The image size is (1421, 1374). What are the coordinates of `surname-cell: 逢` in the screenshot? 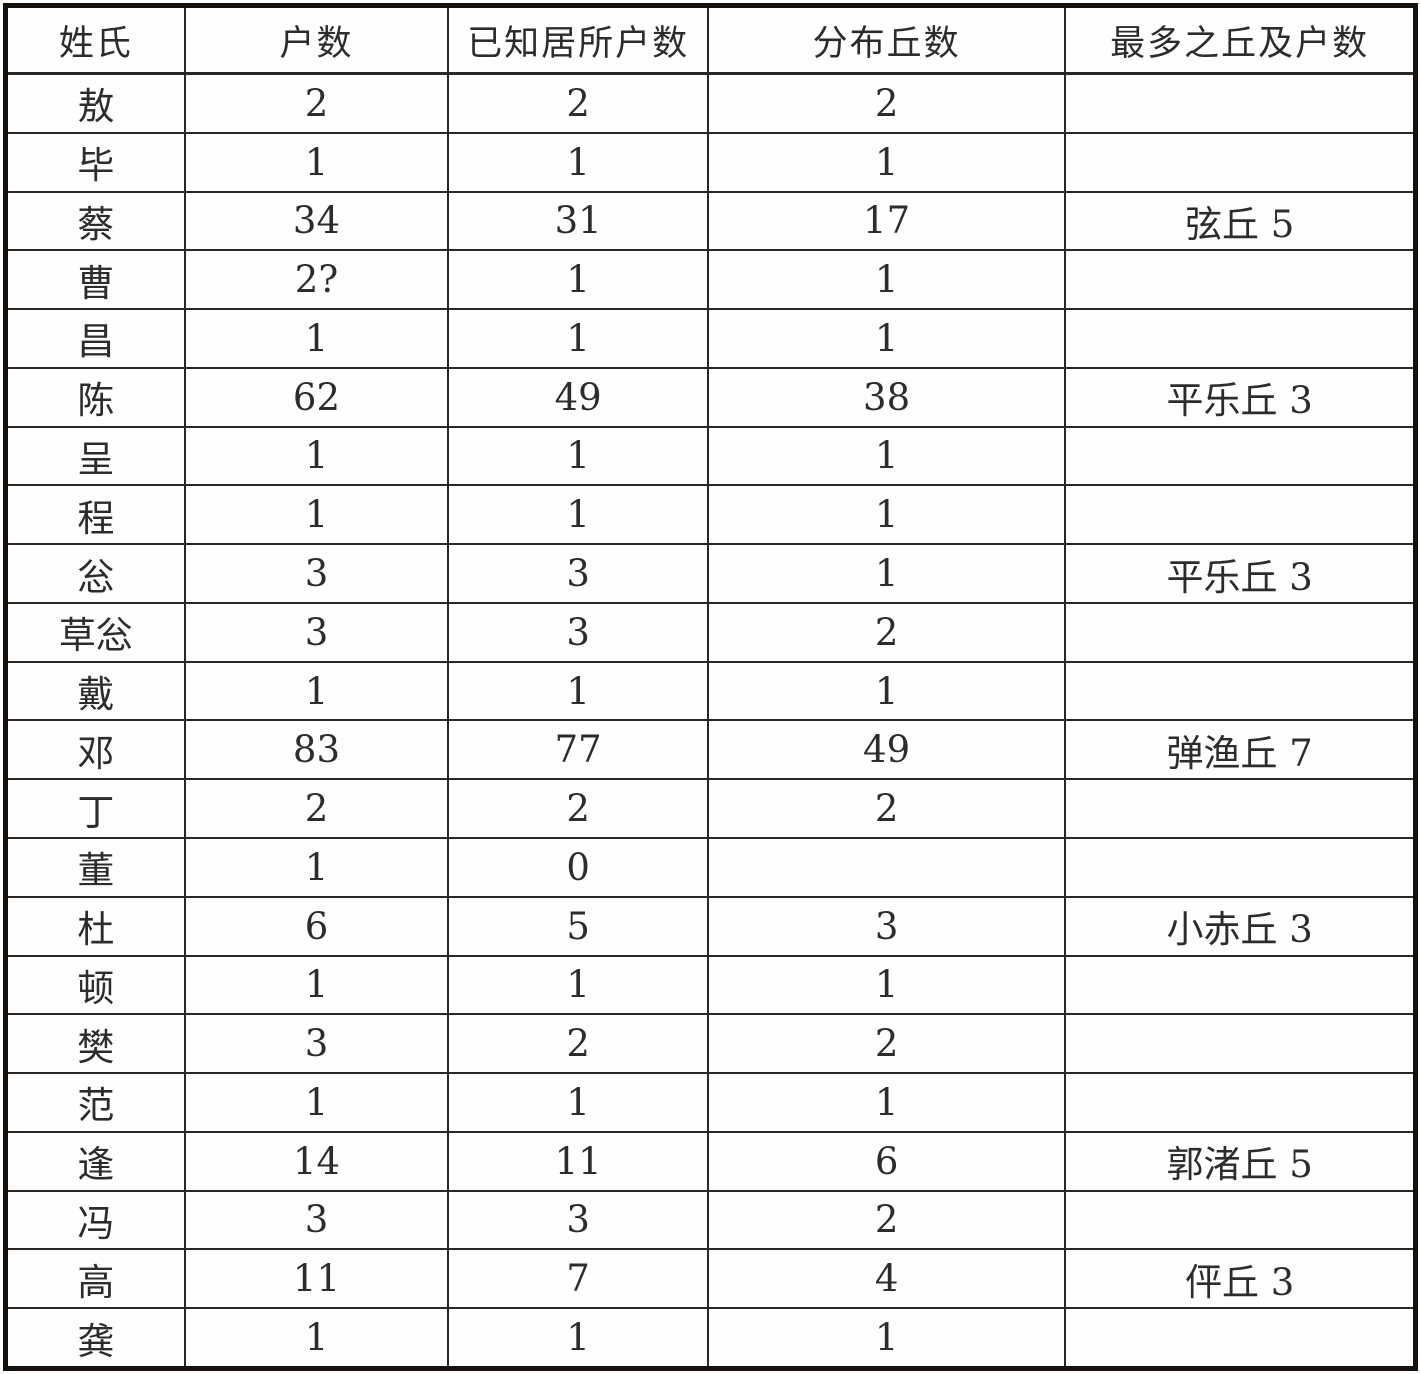 It's located at (95, 1161).